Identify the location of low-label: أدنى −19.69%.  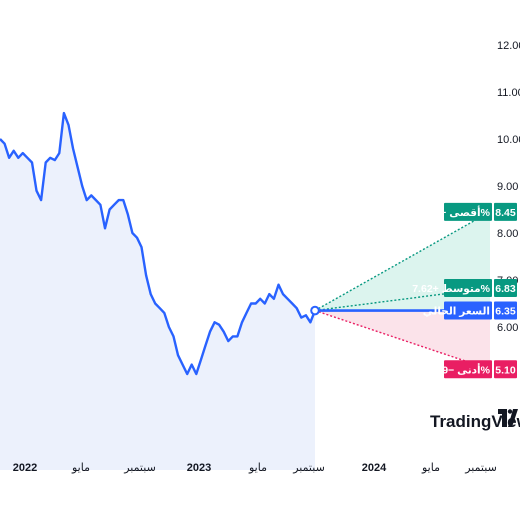
(456, 369).